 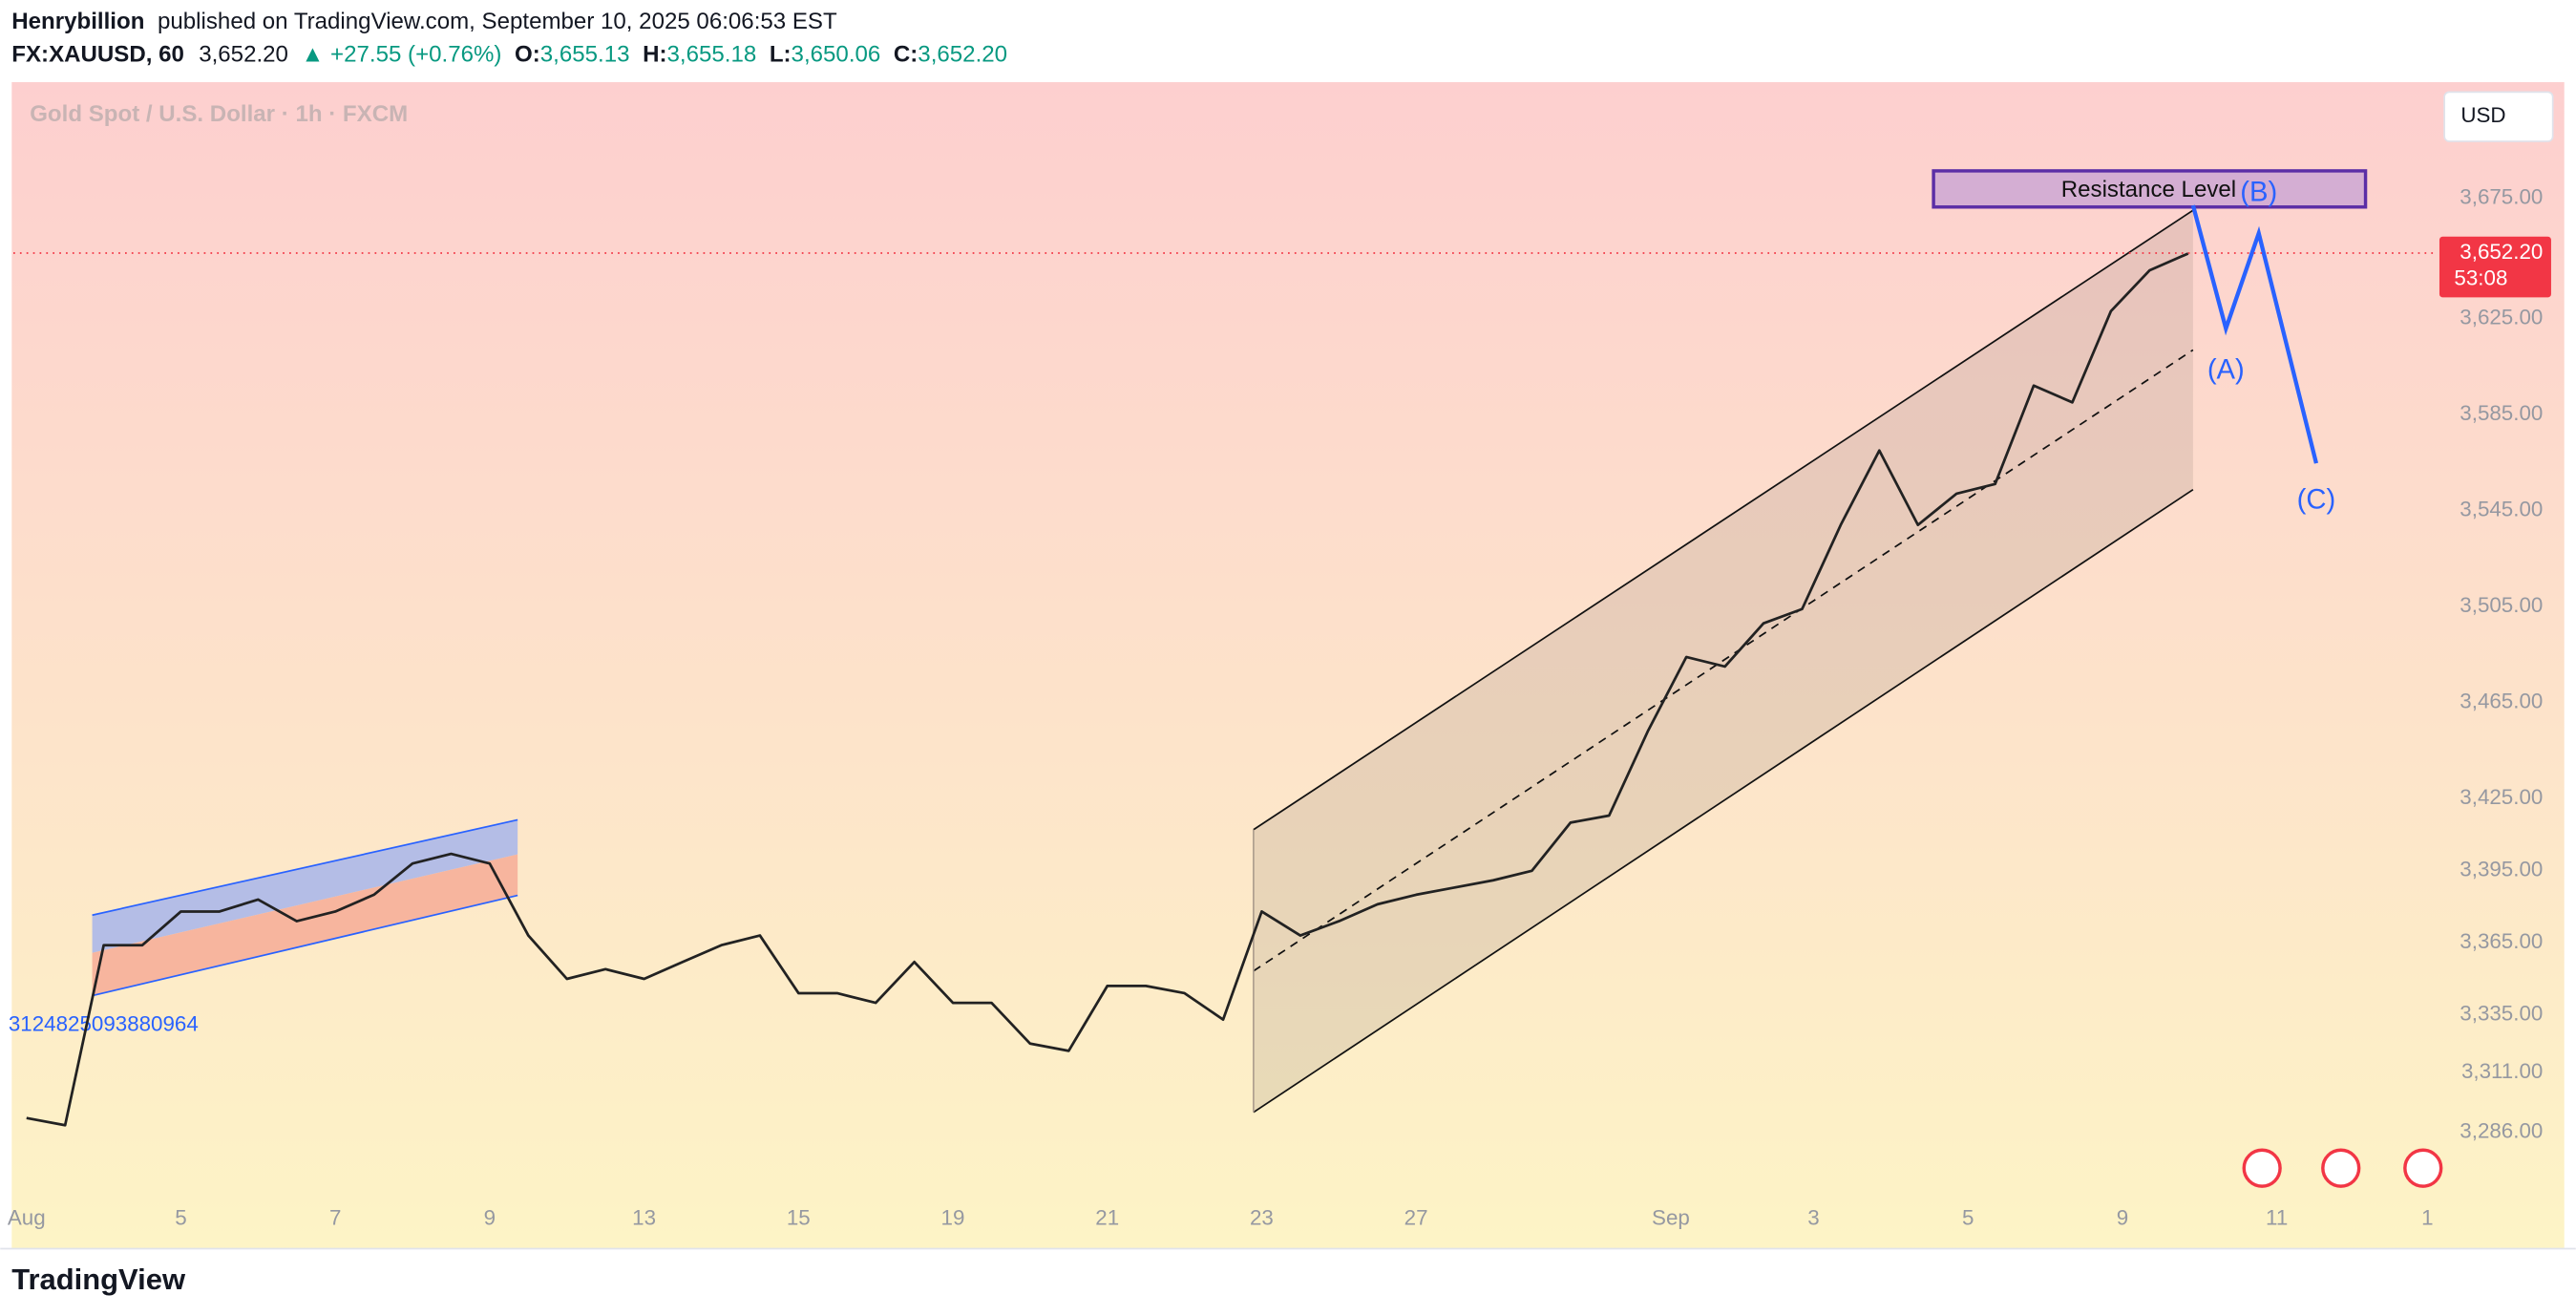 What do you see at coordinates (2501, 1131) in the screenshot?
I see `y-tick-label: 3,286.00` at bounding box center [2501, 1131].